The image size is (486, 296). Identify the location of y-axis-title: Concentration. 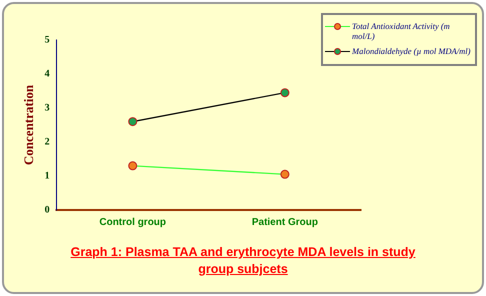
(28, 125).